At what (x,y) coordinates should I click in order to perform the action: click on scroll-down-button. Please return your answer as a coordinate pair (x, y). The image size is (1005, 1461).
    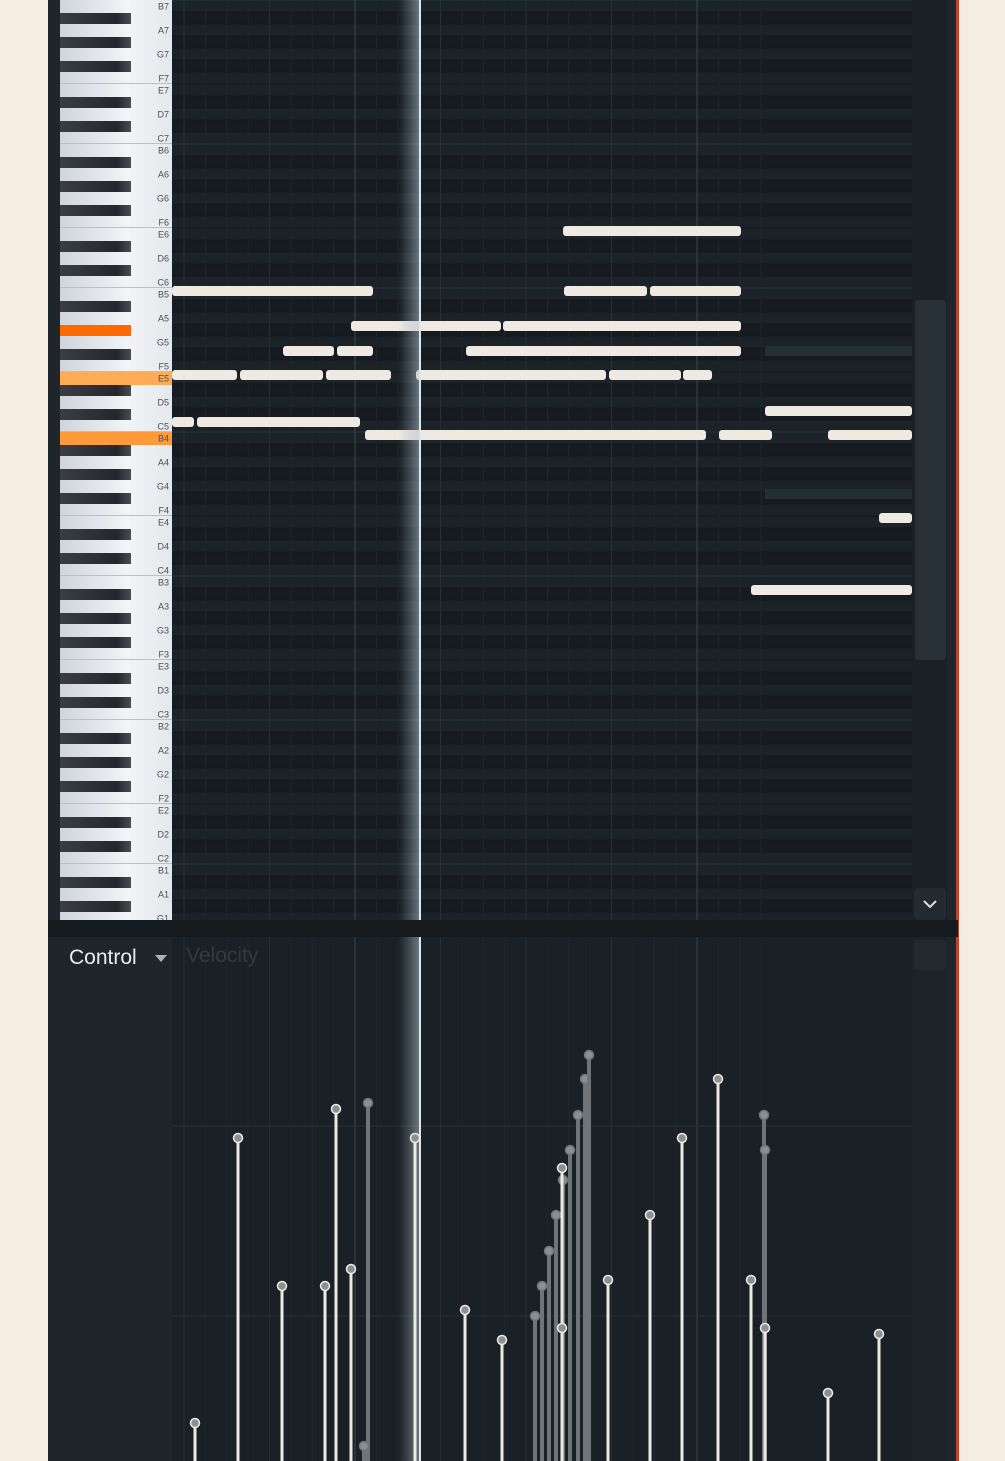
    Looking at the image, I should click on (930, 904).